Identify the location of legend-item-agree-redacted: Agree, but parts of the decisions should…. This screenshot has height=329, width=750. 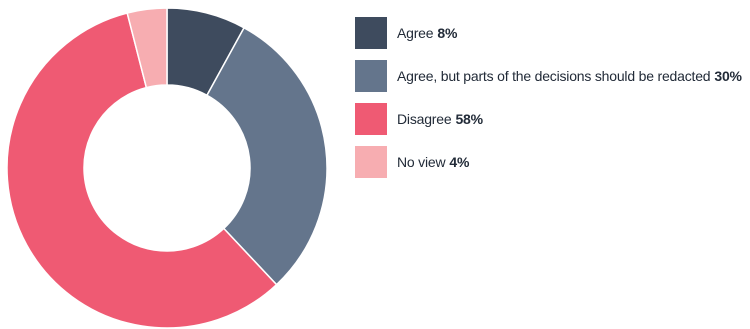
(550, 76).